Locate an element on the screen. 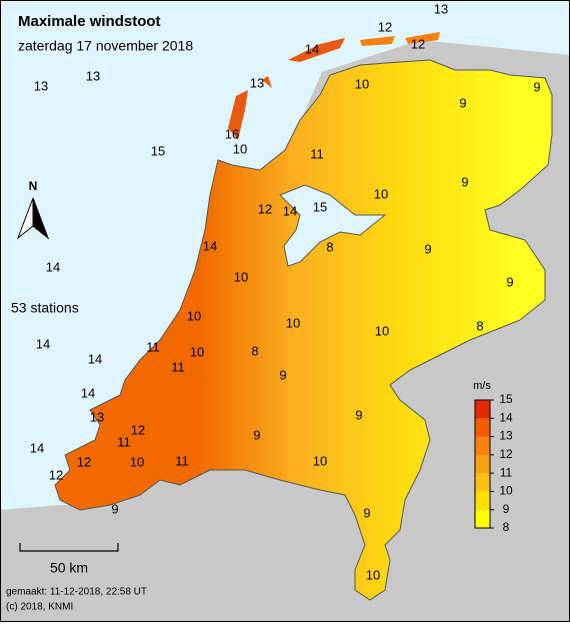 Image resolution: width=570 pixels, height=627 pixels. station-value: 16 is located at coordinates (232, 133).